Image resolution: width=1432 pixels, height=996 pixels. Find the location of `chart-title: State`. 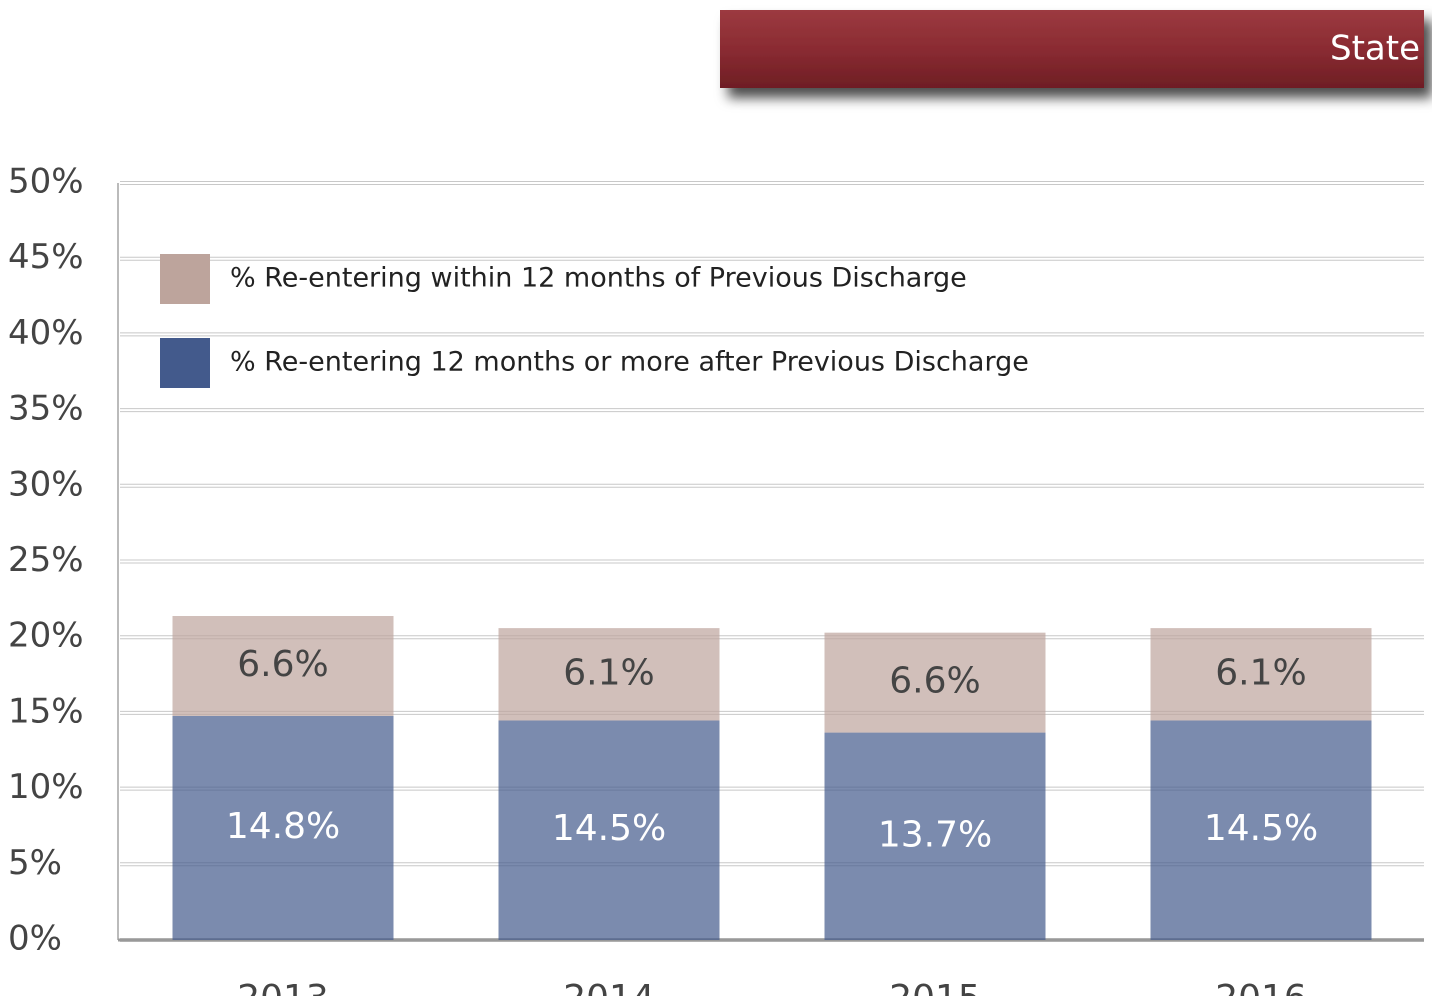

chart-title: State is located at coordinates (1375, 49).